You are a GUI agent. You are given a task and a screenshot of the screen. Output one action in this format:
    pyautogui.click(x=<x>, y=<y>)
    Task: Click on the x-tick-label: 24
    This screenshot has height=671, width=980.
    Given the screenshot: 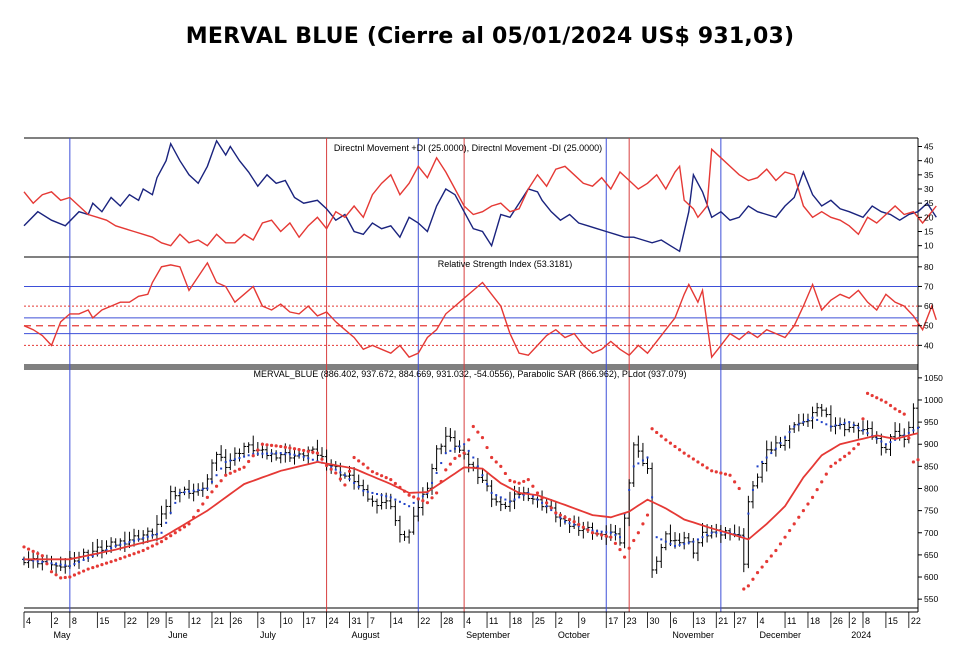 What is the action you would take?
    pyautogui.click(x=334, y=621)
    